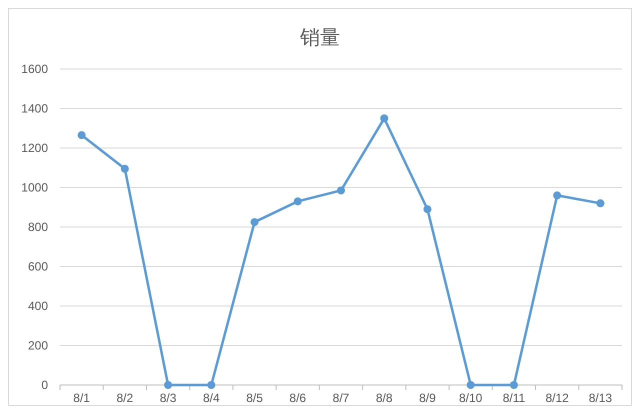 The width and height of the screenshot is (640, 414). Describe the element at coordinates (255, 398) in the screenshot. I see `x-tick-label: 8/5` at that location.